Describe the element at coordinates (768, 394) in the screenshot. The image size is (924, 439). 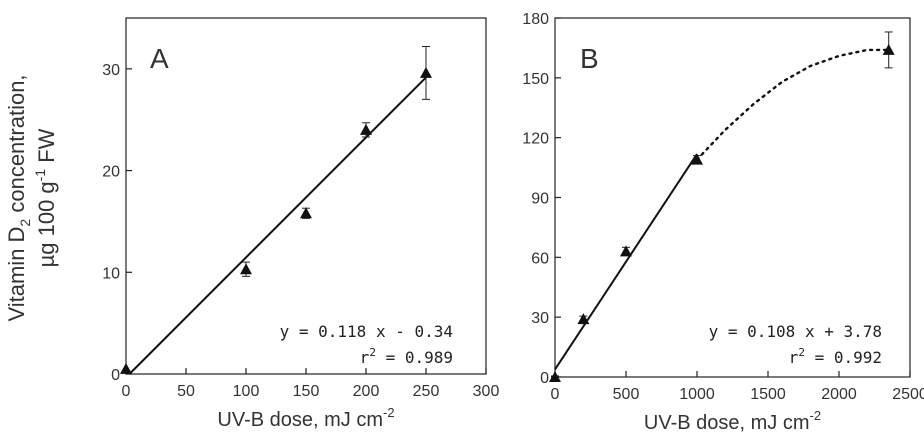
I see `x-tick-label: 1500` at that location.